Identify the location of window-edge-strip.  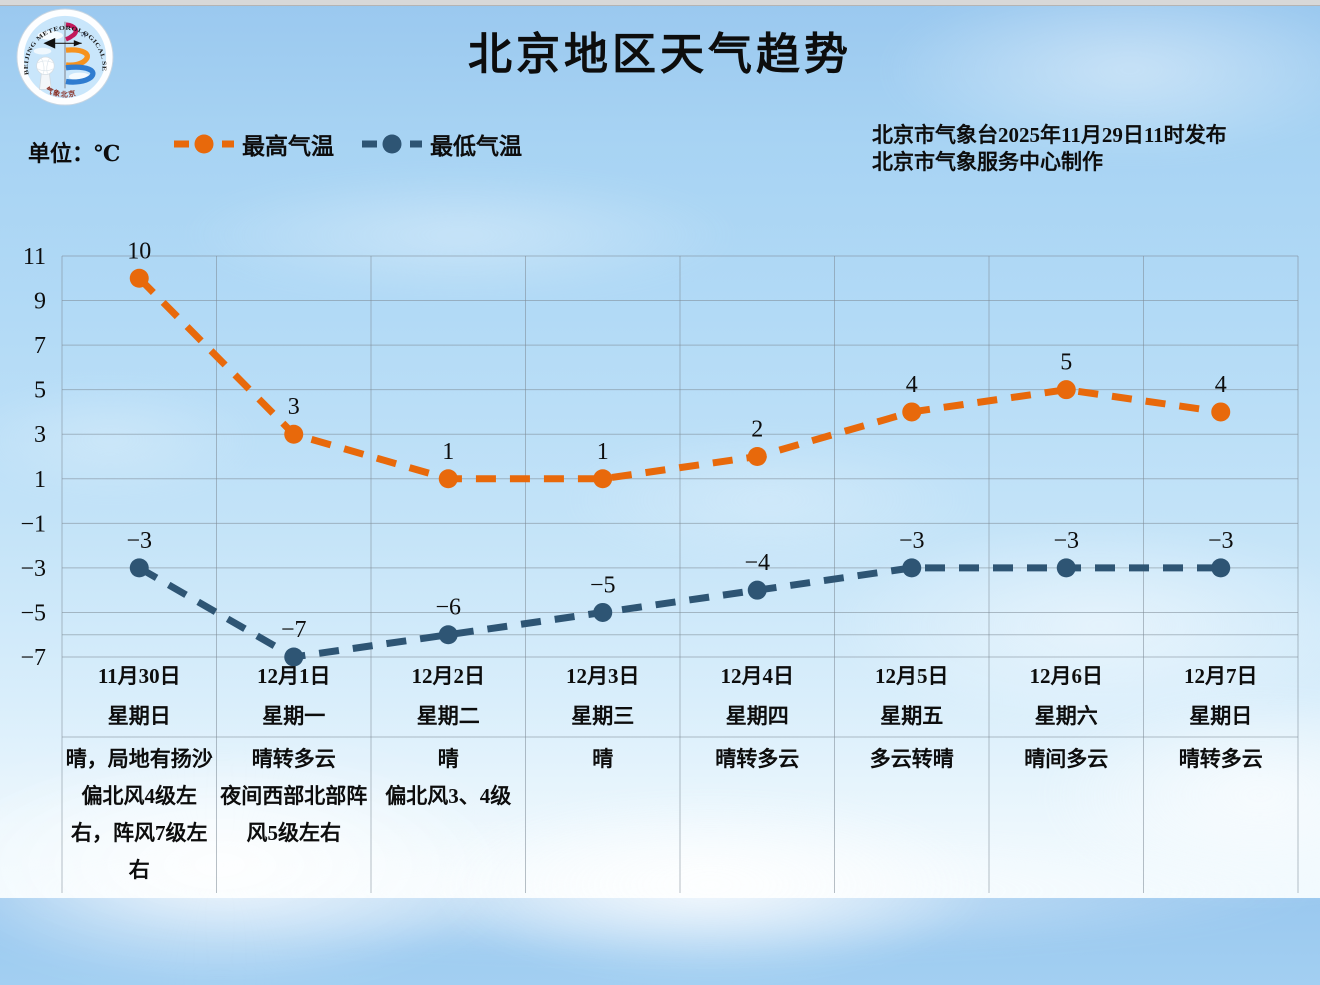
(660, 3).